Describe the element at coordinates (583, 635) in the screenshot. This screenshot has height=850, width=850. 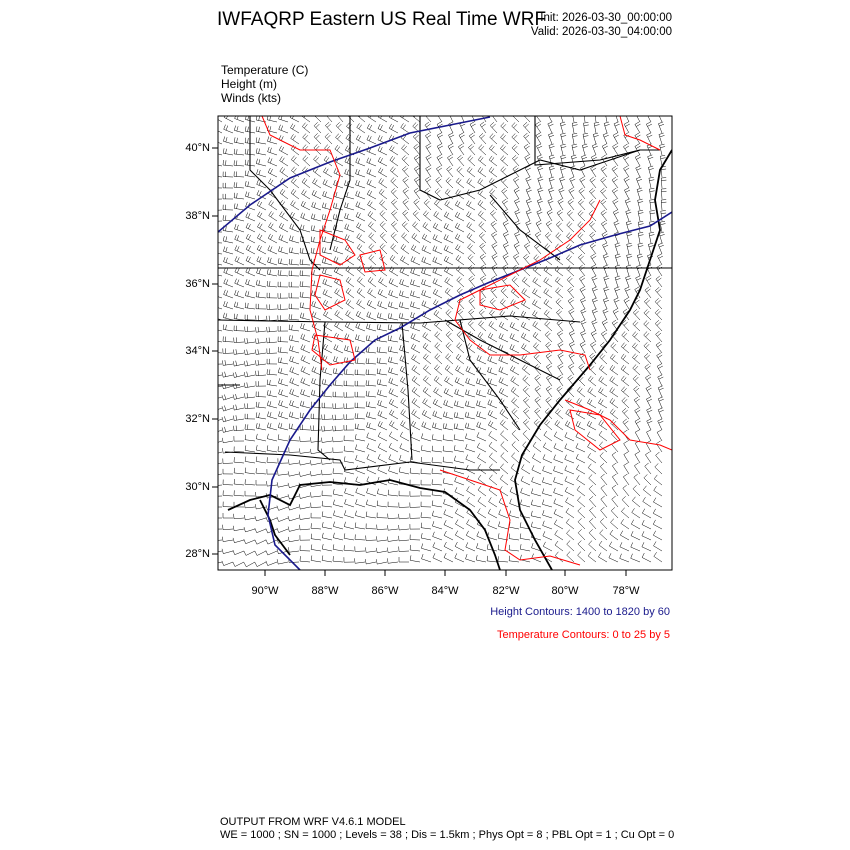
I see `temperature-contour-legend: Temperature Contours: 0 to 25 by 5` at that location.